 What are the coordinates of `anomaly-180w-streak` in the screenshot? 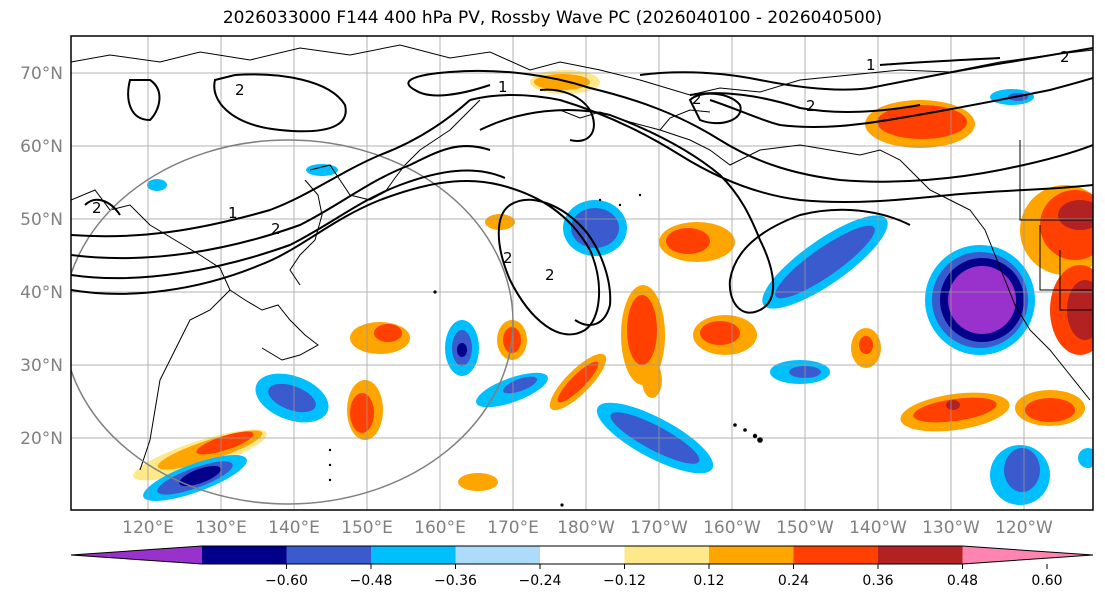 It's located at (578, 382).